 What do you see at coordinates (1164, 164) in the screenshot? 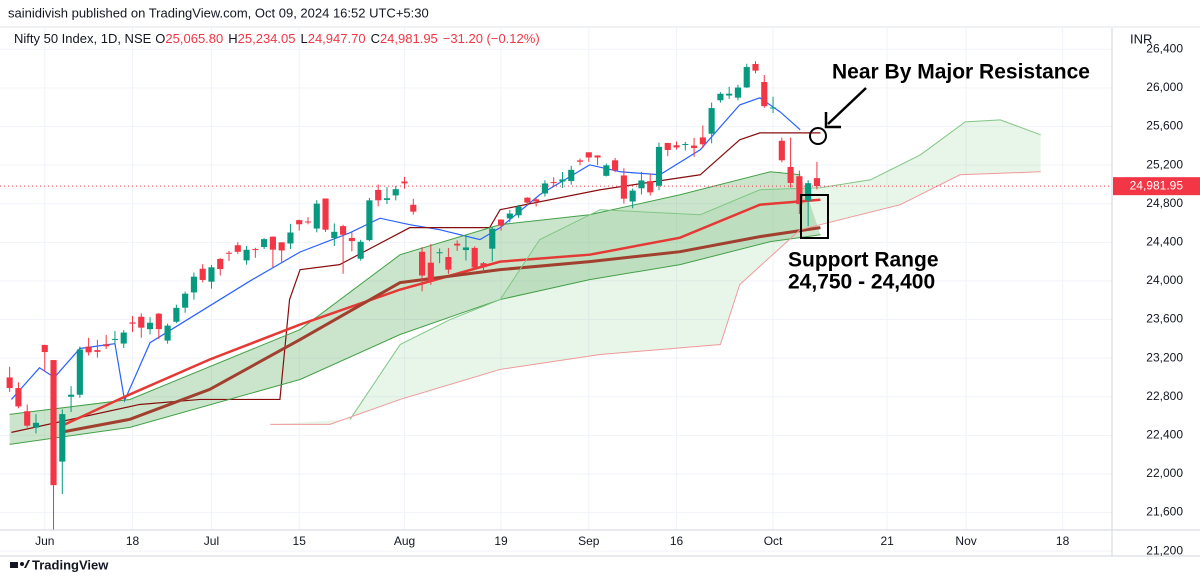
I see `y-tick-label: 25,200` at bounding box center [1164, 164].